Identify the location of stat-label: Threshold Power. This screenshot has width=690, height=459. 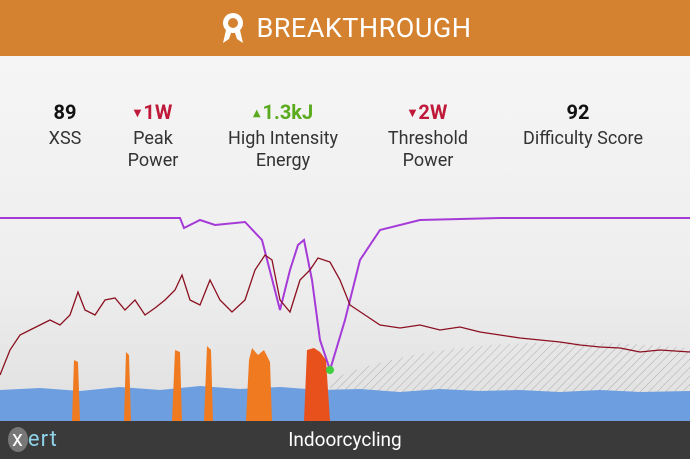
(428, 149).